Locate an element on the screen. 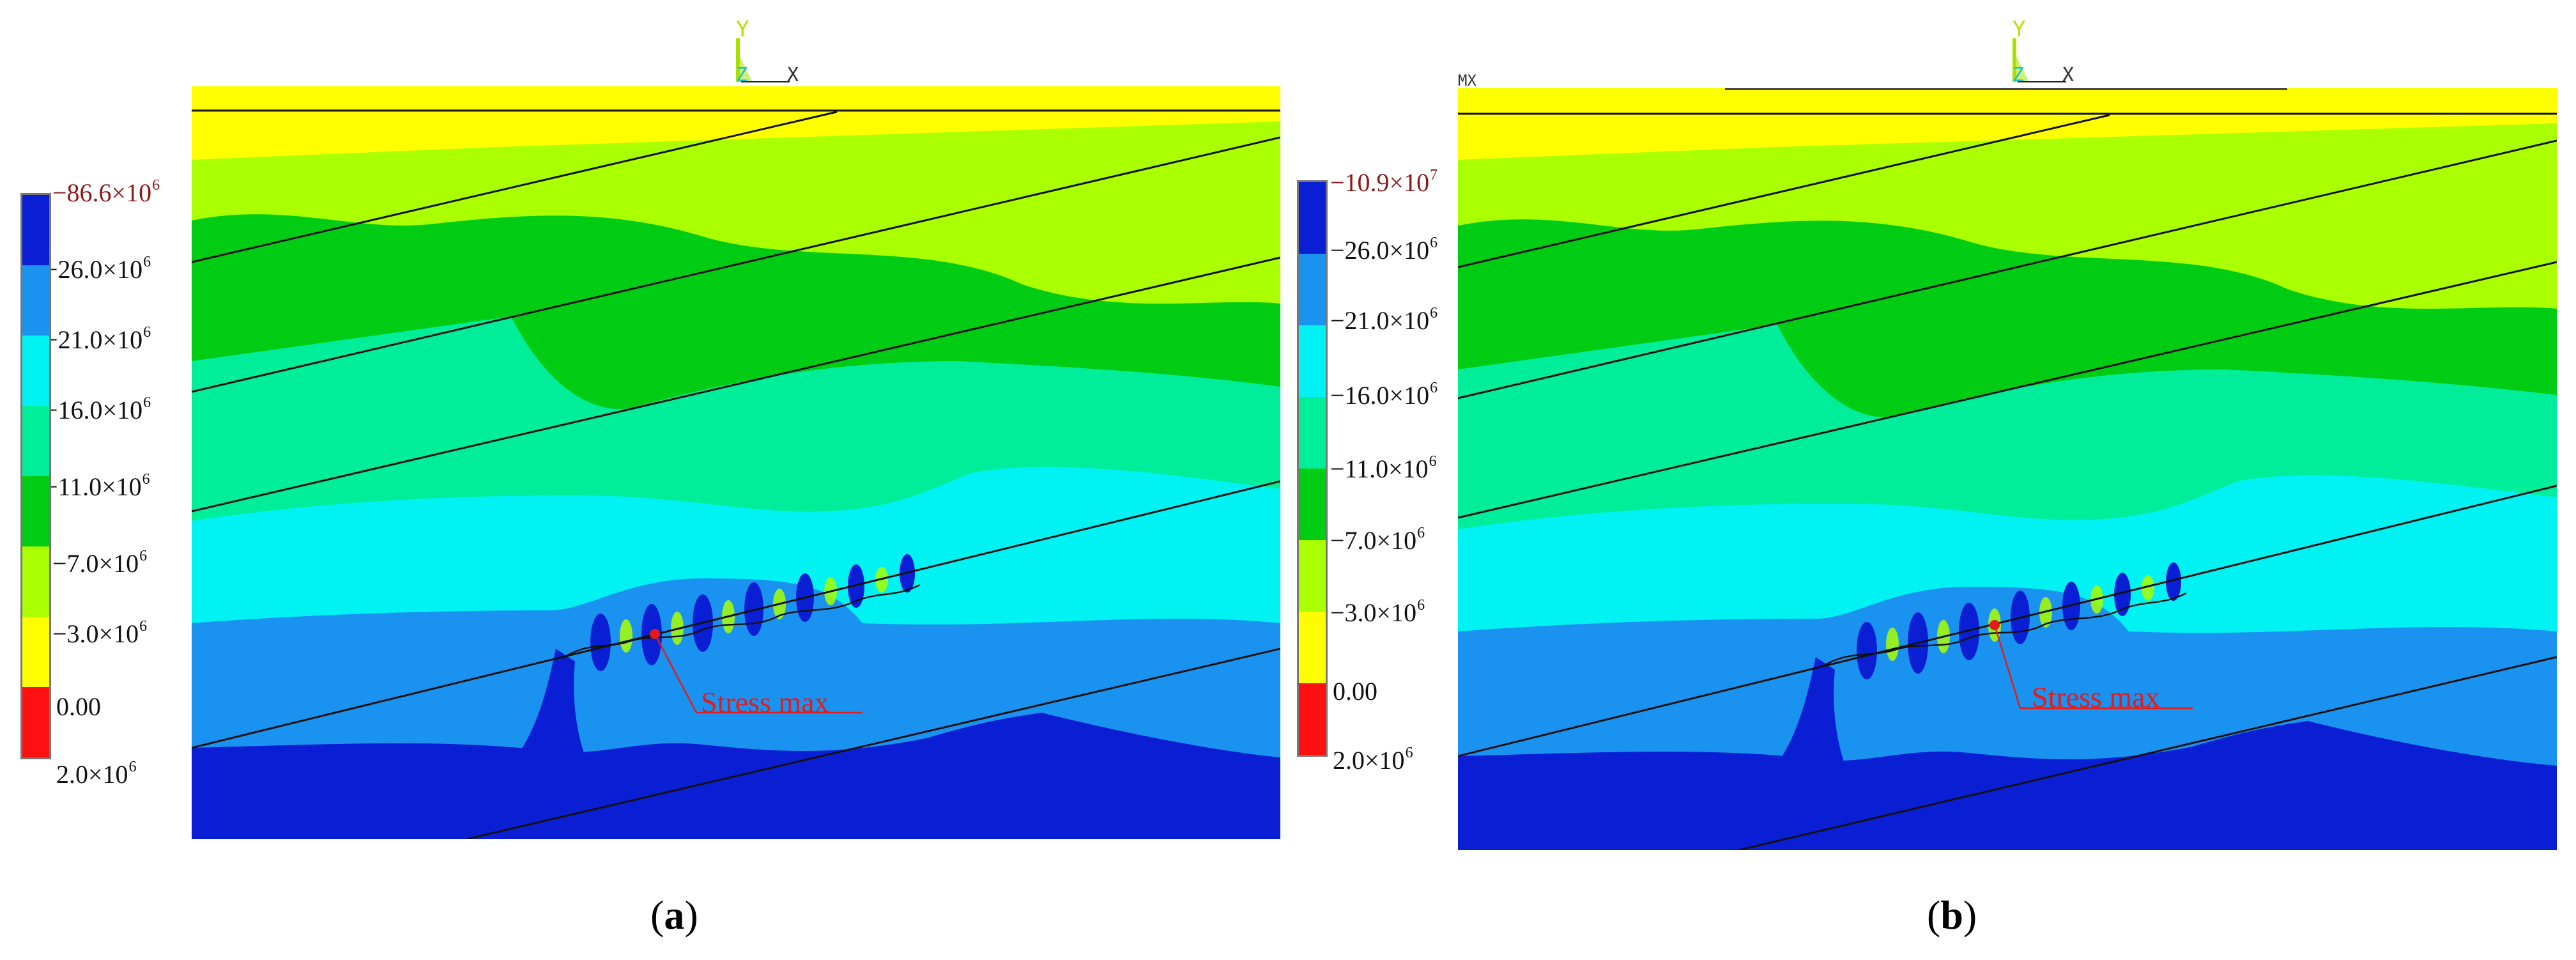 Image resolution: width=2576 pixels, height=960 pixels. panel-caption-a: (a) is located at coordinates (674, 915).